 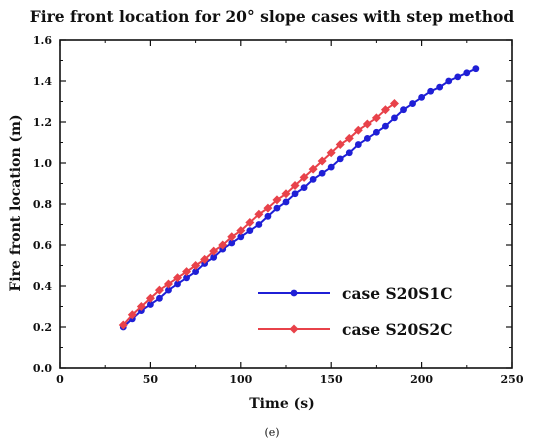 What do you see at coordinates (42, 81) in the screenshot?
I see `y-tick-label: 1.4` at bounding box center [42, 81].